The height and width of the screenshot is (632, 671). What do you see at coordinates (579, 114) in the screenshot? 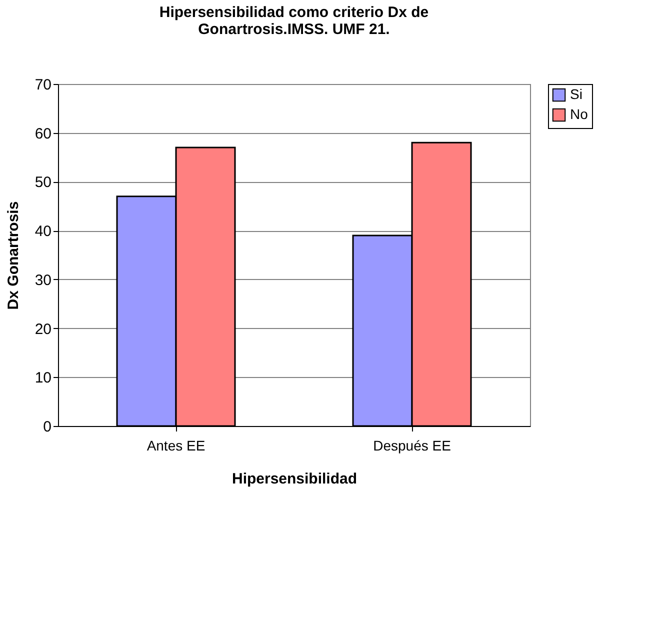
I see `legend-label: No` at bounding box center [579, 114].